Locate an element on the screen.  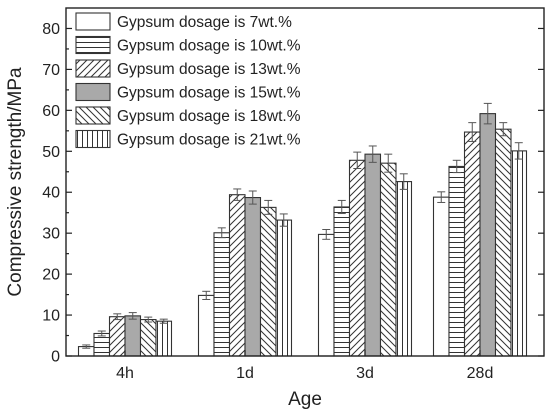
y-tick-label: 40 is located at coordinates (51, 193).